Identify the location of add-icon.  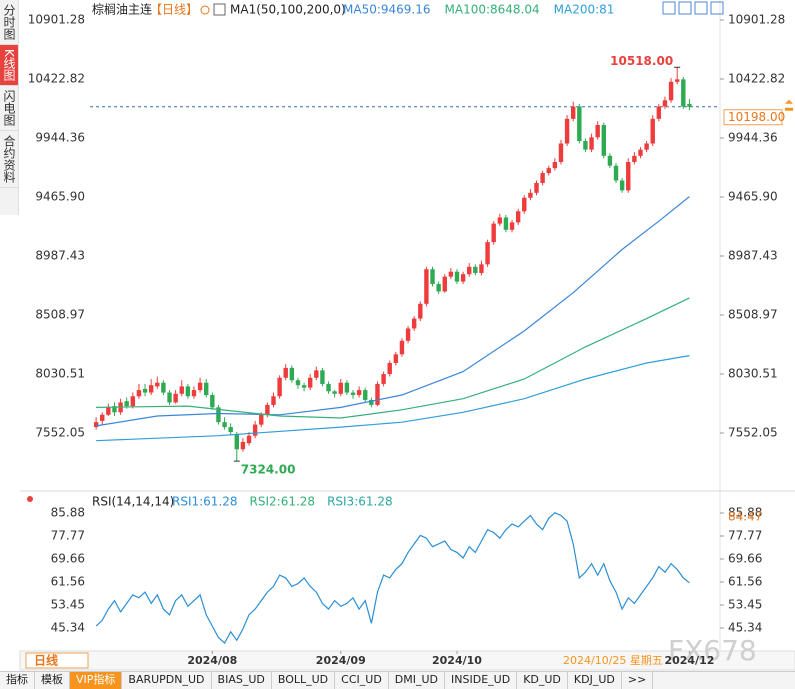
(205, 10).